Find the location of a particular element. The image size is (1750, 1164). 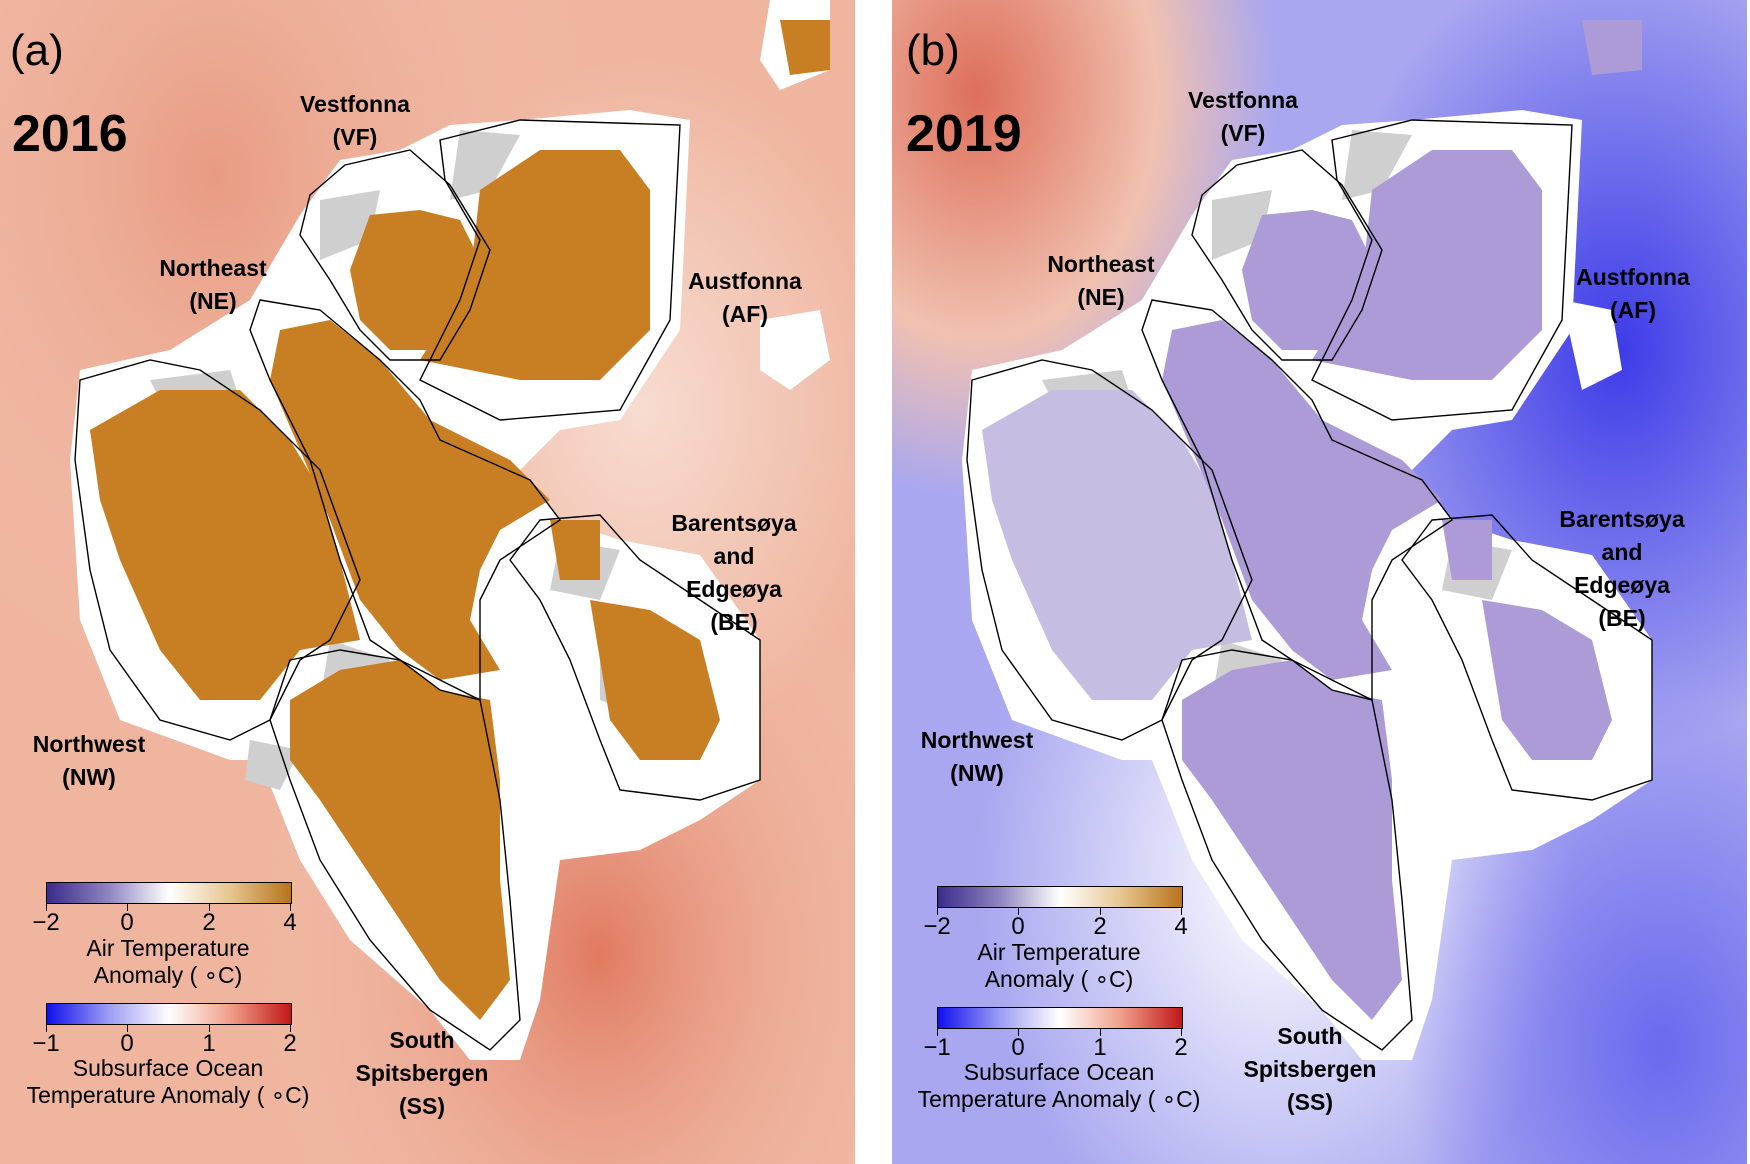

panel-year: 2016 is located at coordinates (70, 134).